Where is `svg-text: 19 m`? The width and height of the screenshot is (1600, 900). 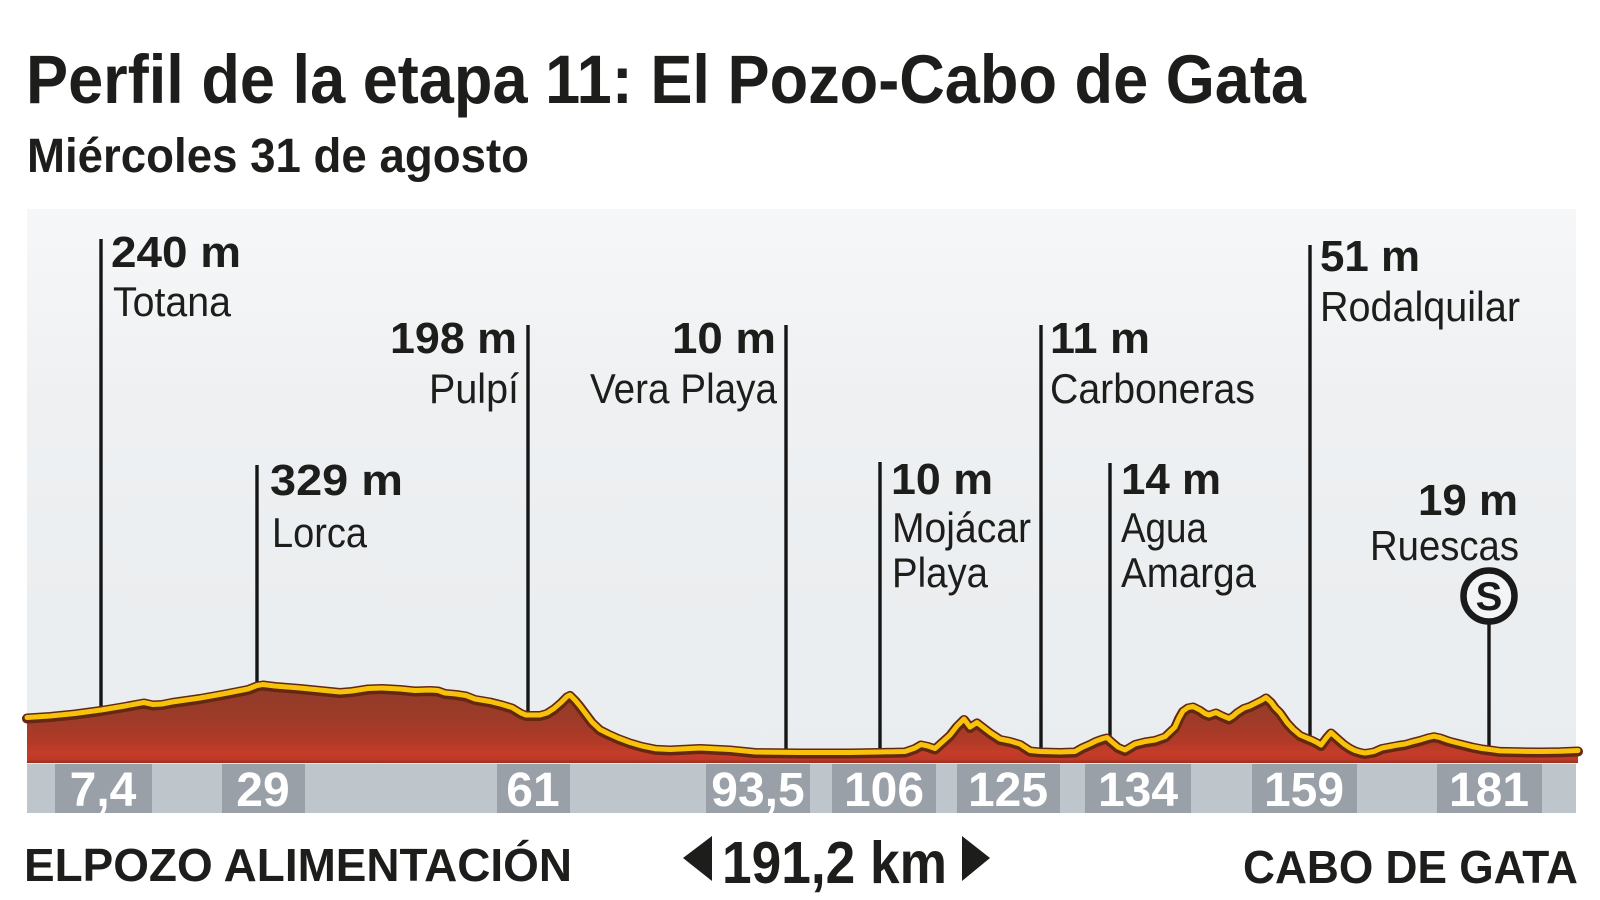 svg-text: 19 m is located at coordinates (1468, 500).